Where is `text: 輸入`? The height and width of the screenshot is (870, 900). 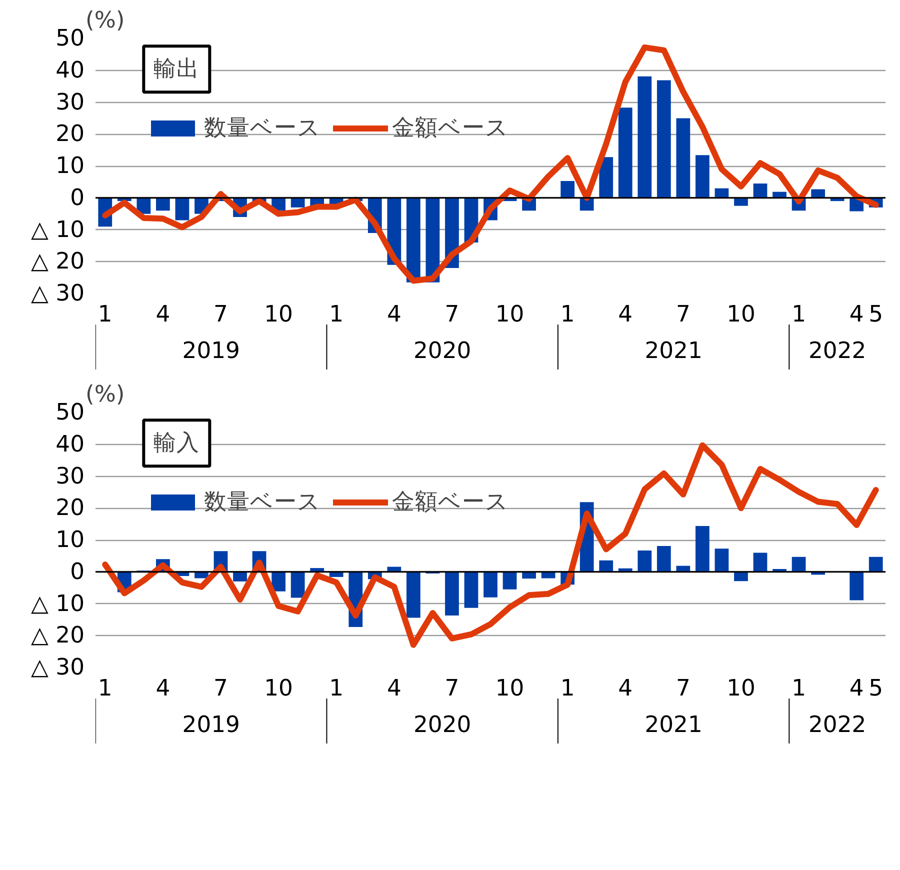
text: 輸入 is located at coordinates (177, 443).